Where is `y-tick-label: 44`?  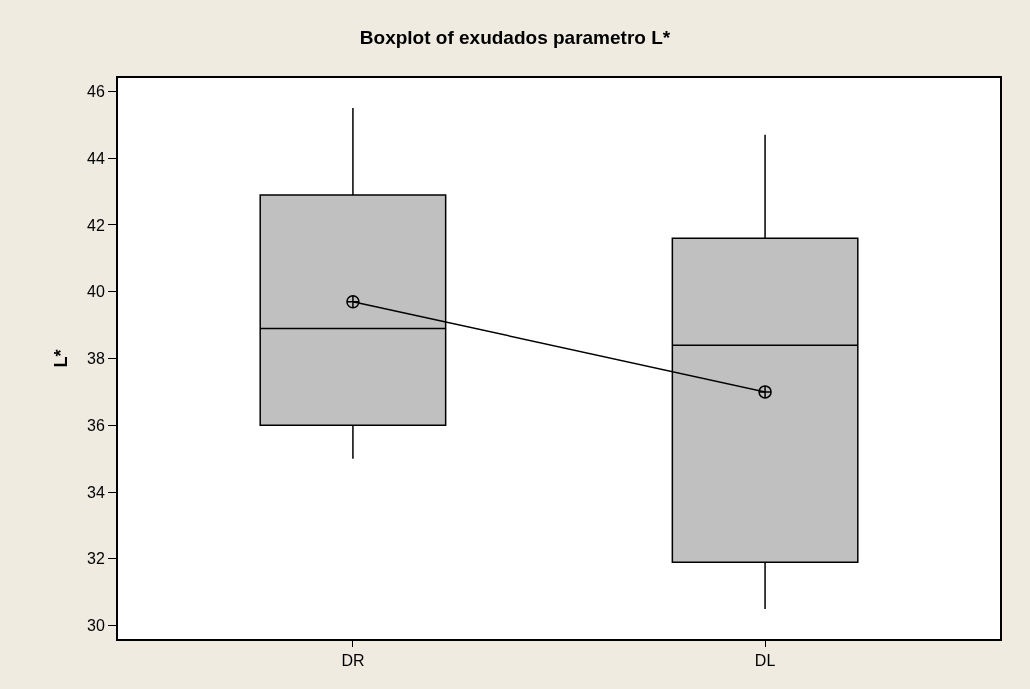
y-tick-label: 44 is located at coordinates (96, 158).